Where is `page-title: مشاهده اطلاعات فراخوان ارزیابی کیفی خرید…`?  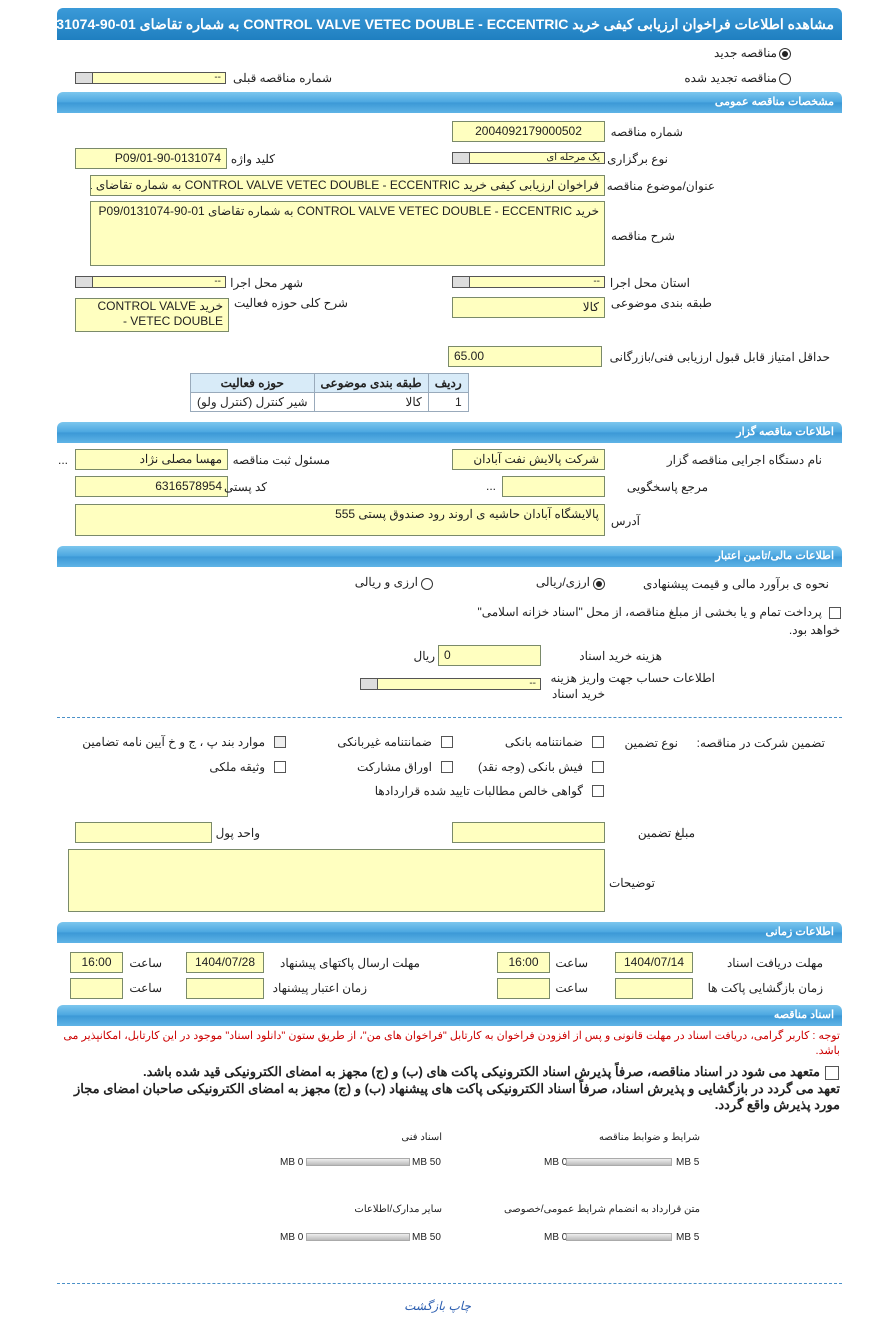
page-title: مشاهده اطلاعات فراخوان ارزیابی کیفی خرید… is located at coordinates (427, 24).